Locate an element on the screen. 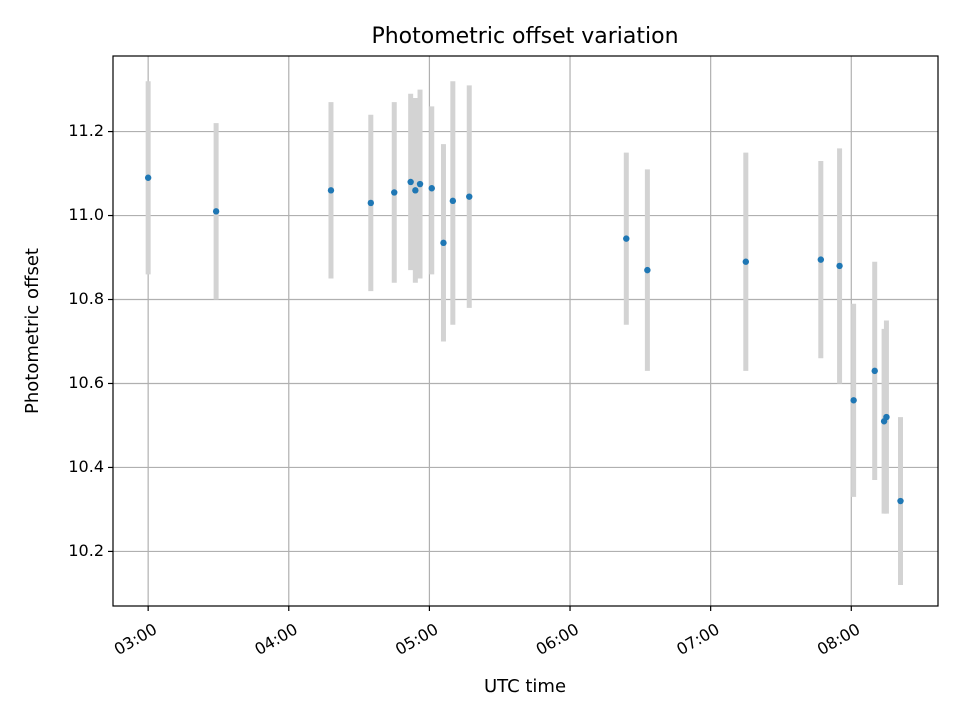  y-tick-label: 10.4 is located at coordinates (86, 466).